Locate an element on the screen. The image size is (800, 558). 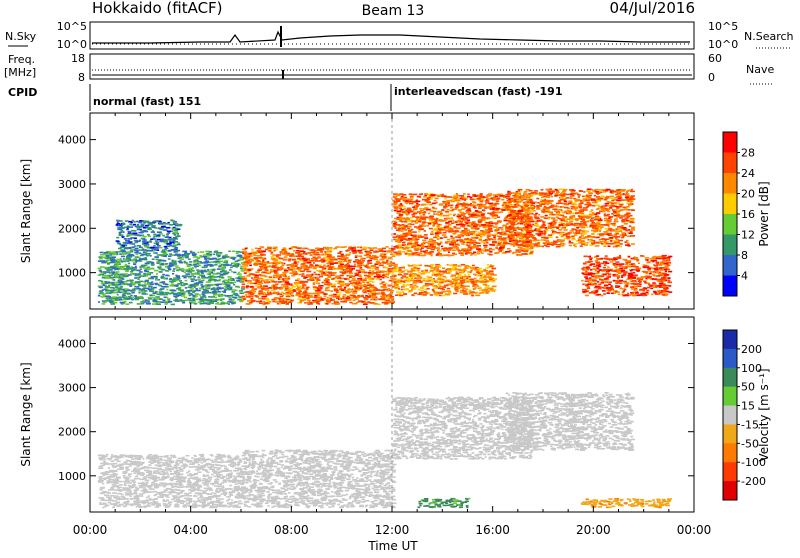
nsky-label: N.Sky is located at coordinates (21, 36).